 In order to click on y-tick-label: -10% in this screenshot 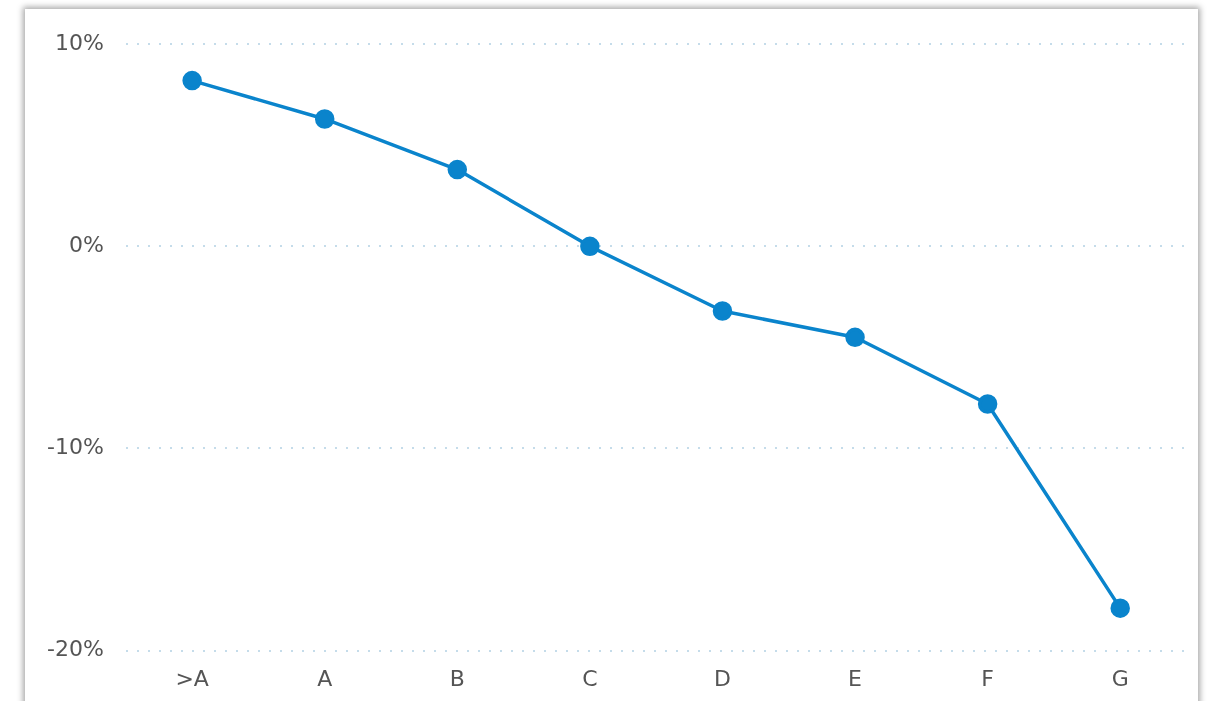, I will do `click(75, 447)`.